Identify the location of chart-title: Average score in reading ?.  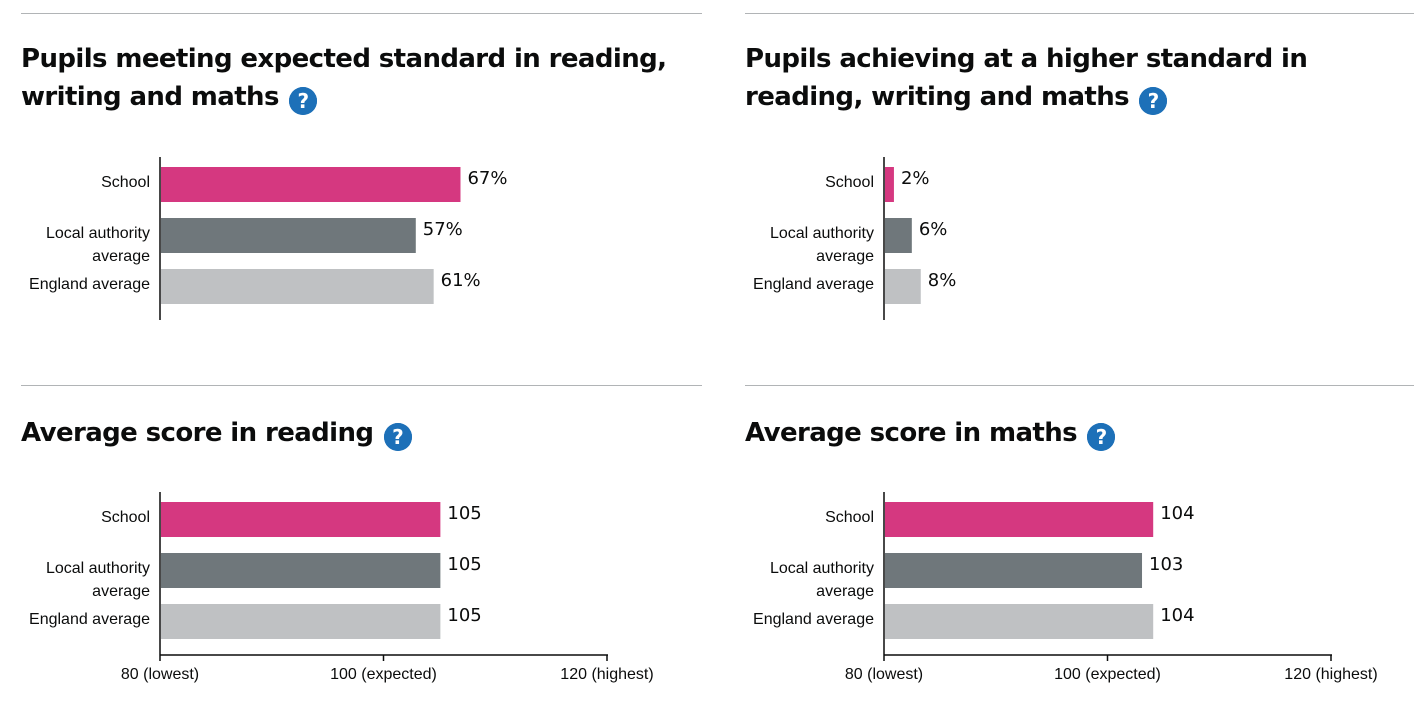
(361, 433).